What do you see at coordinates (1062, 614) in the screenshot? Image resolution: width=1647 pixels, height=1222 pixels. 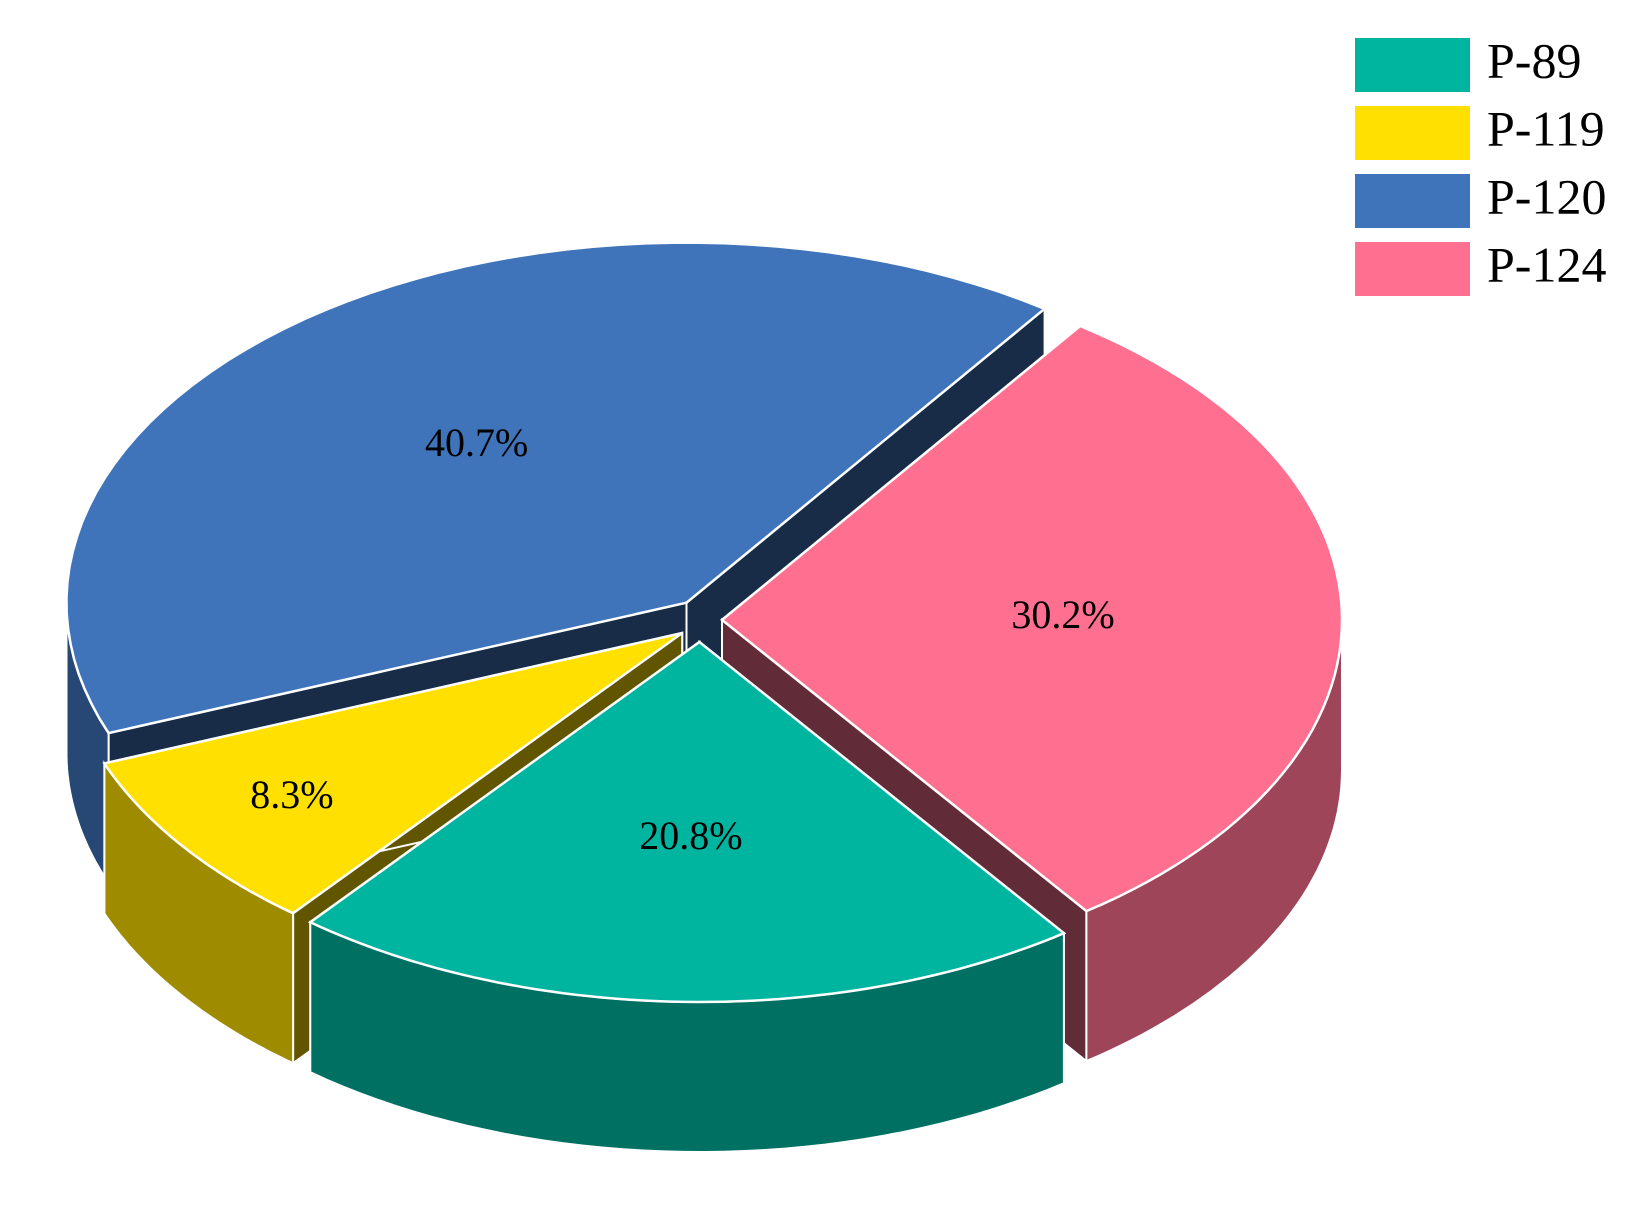 I see `data-label: 30.2%` at bounding box center [1062, 614].